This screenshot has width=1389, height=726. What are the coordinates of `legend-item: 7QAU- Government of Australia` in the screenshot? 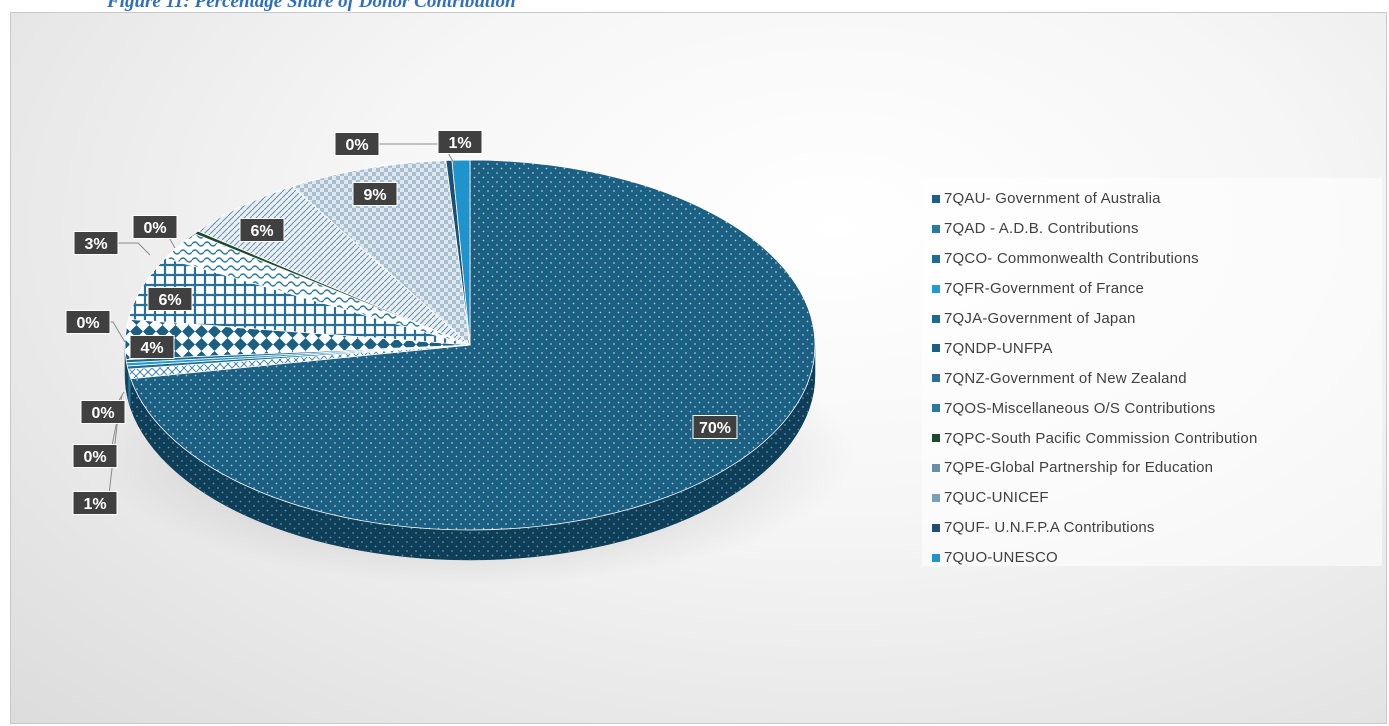 It's located at (1157, 199).